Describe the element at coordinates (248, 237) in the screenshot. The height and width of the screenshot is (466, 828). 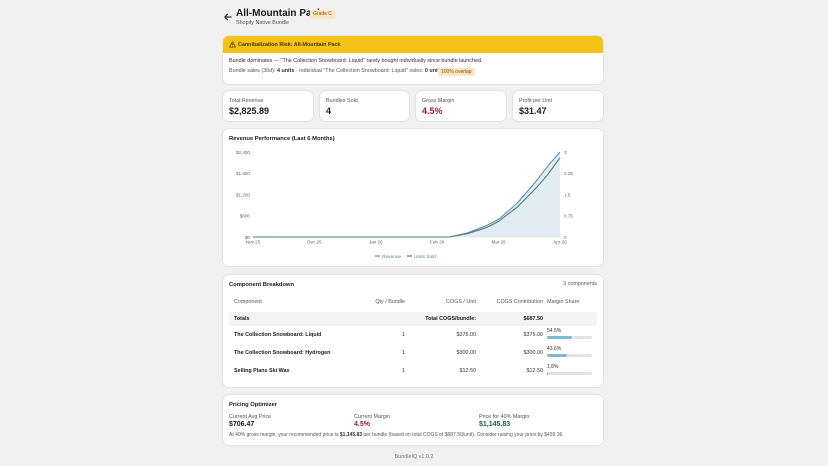
I see `y-left-tick-label: $0` at that location.